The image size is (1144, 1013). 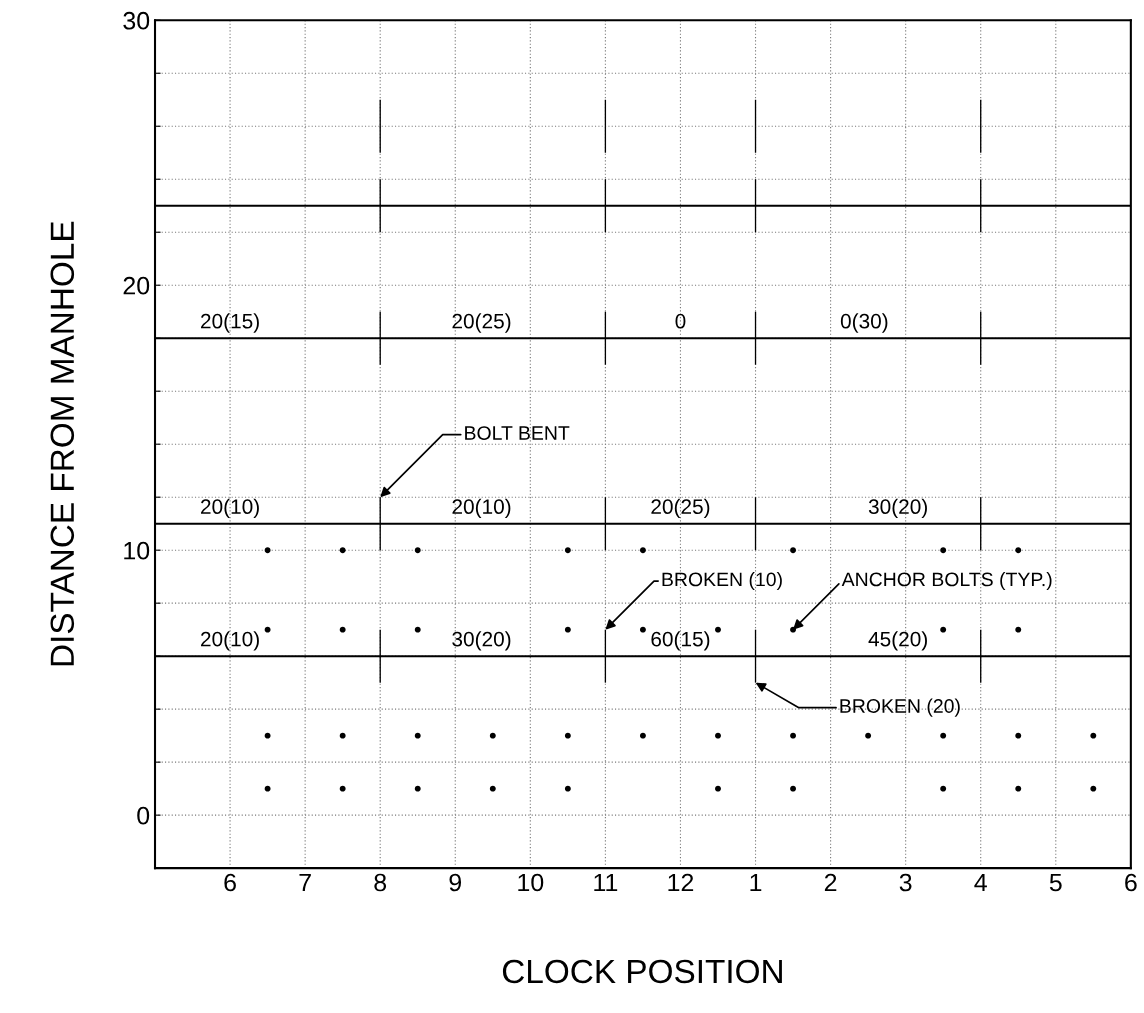 I want to click on x-axis-title: CLOCK POSITION, so click(x=642, y=971).